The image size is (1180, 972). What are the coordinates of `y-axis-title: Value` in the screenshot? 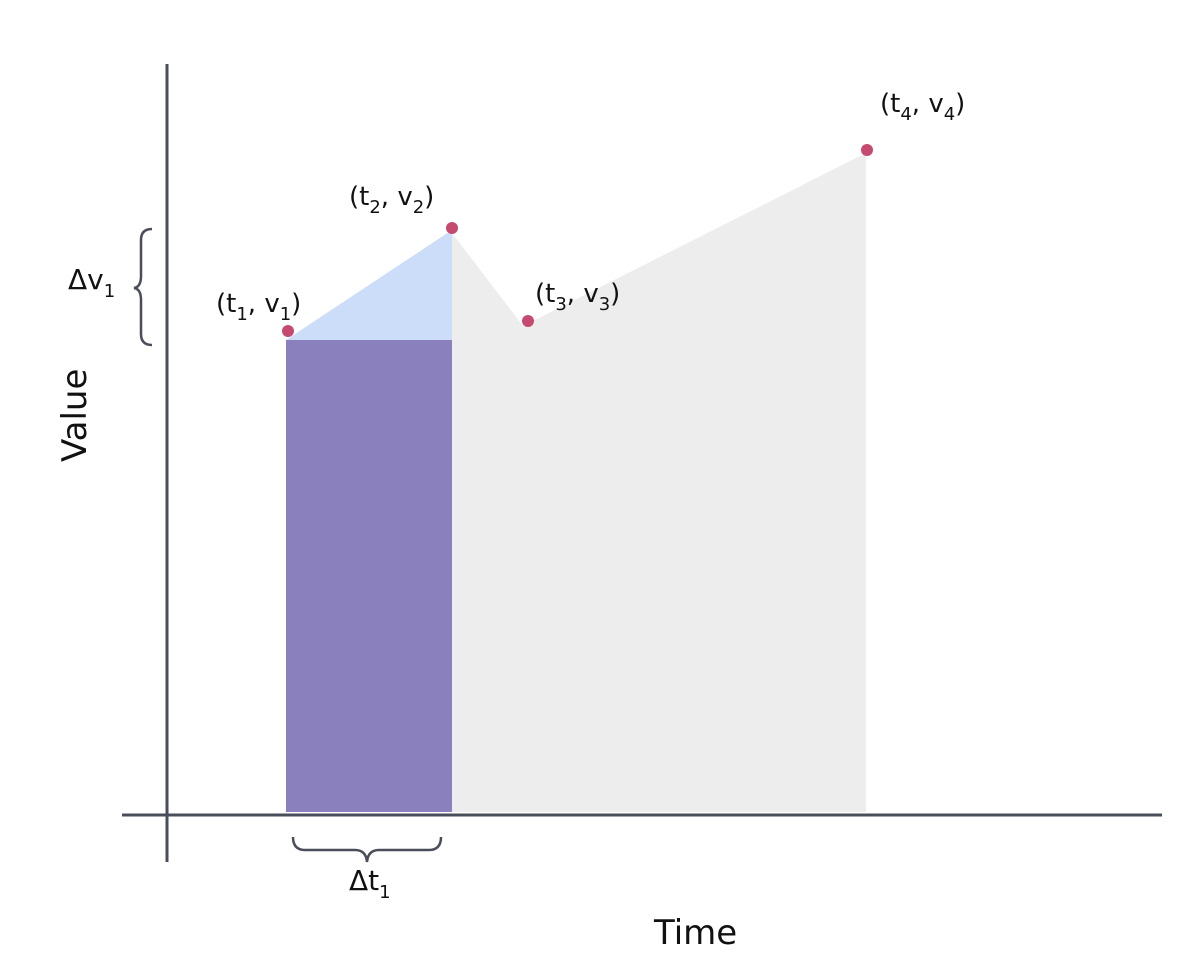 It's located at (75, 415).